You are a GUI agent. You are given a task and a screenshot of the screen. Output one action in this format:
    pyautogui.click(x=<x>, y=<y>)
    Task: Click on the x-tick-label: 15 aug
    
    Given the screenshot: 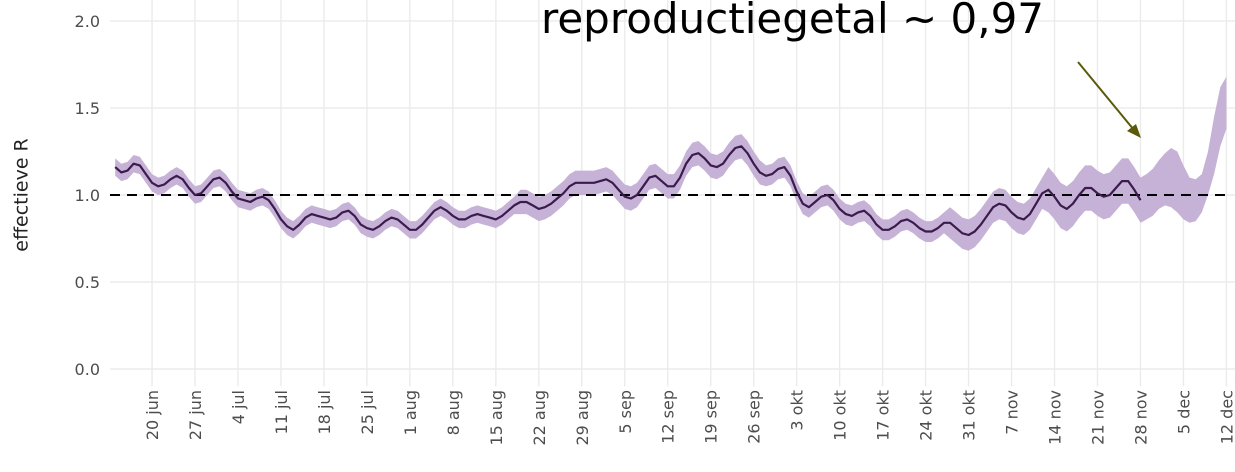 What is the action you would take?
    pyautogui.click(x=496, y=418)
    